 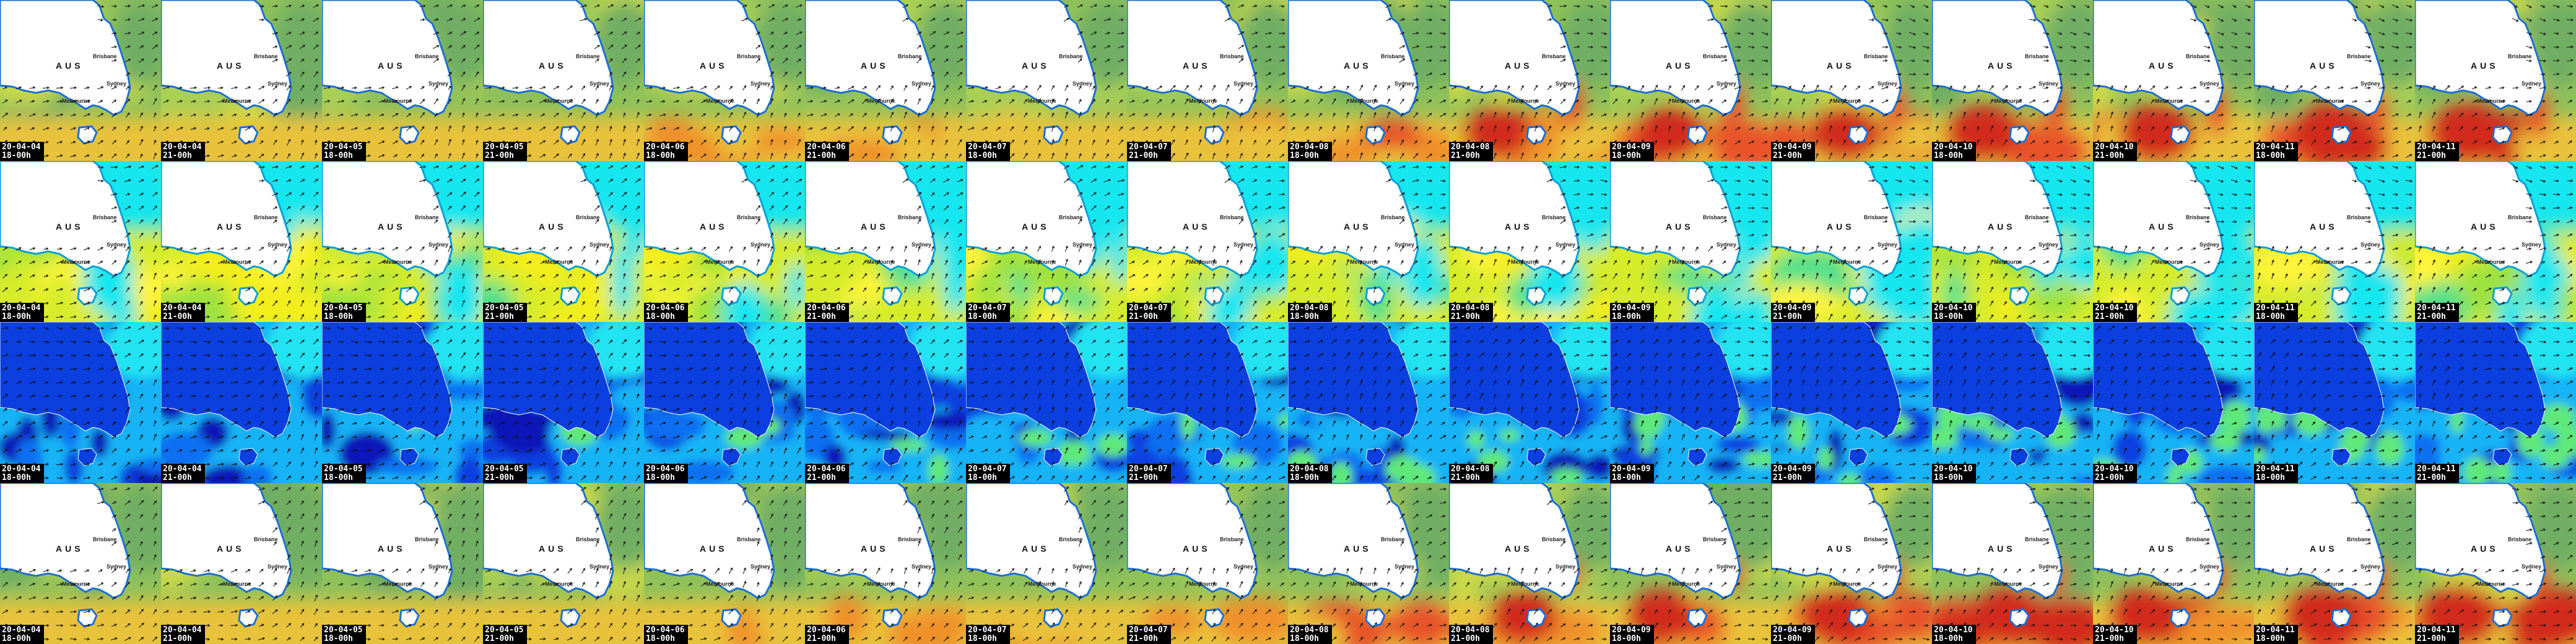 I want to click on map-tile: 20-04-06 21-00h, so click(x=885, y=402).